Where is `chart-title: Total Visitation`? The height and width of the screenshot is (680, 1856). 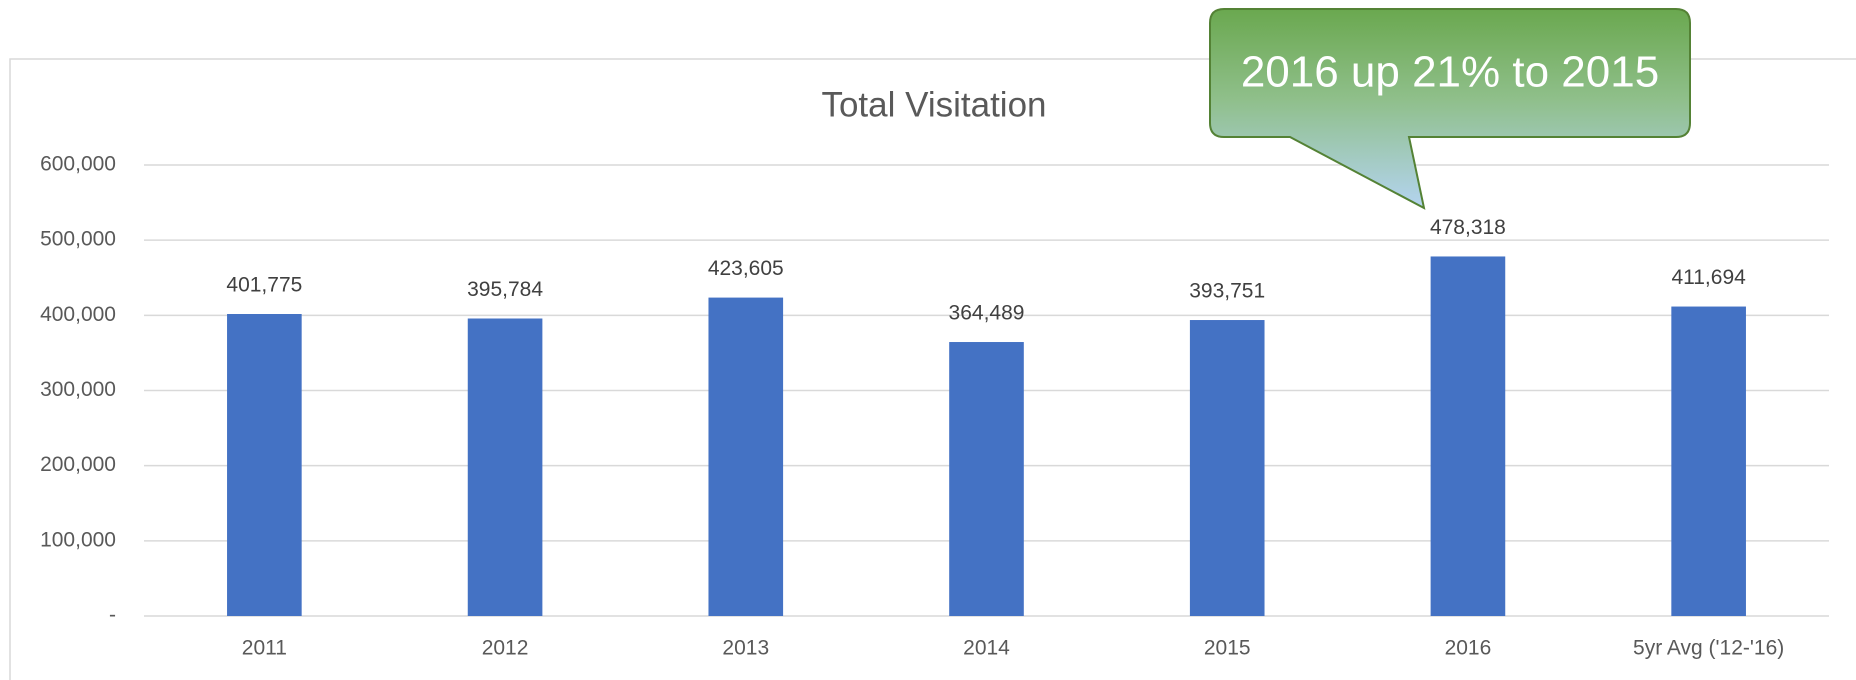 chart-title: Total Visitation is located at coordinates (933, 104).